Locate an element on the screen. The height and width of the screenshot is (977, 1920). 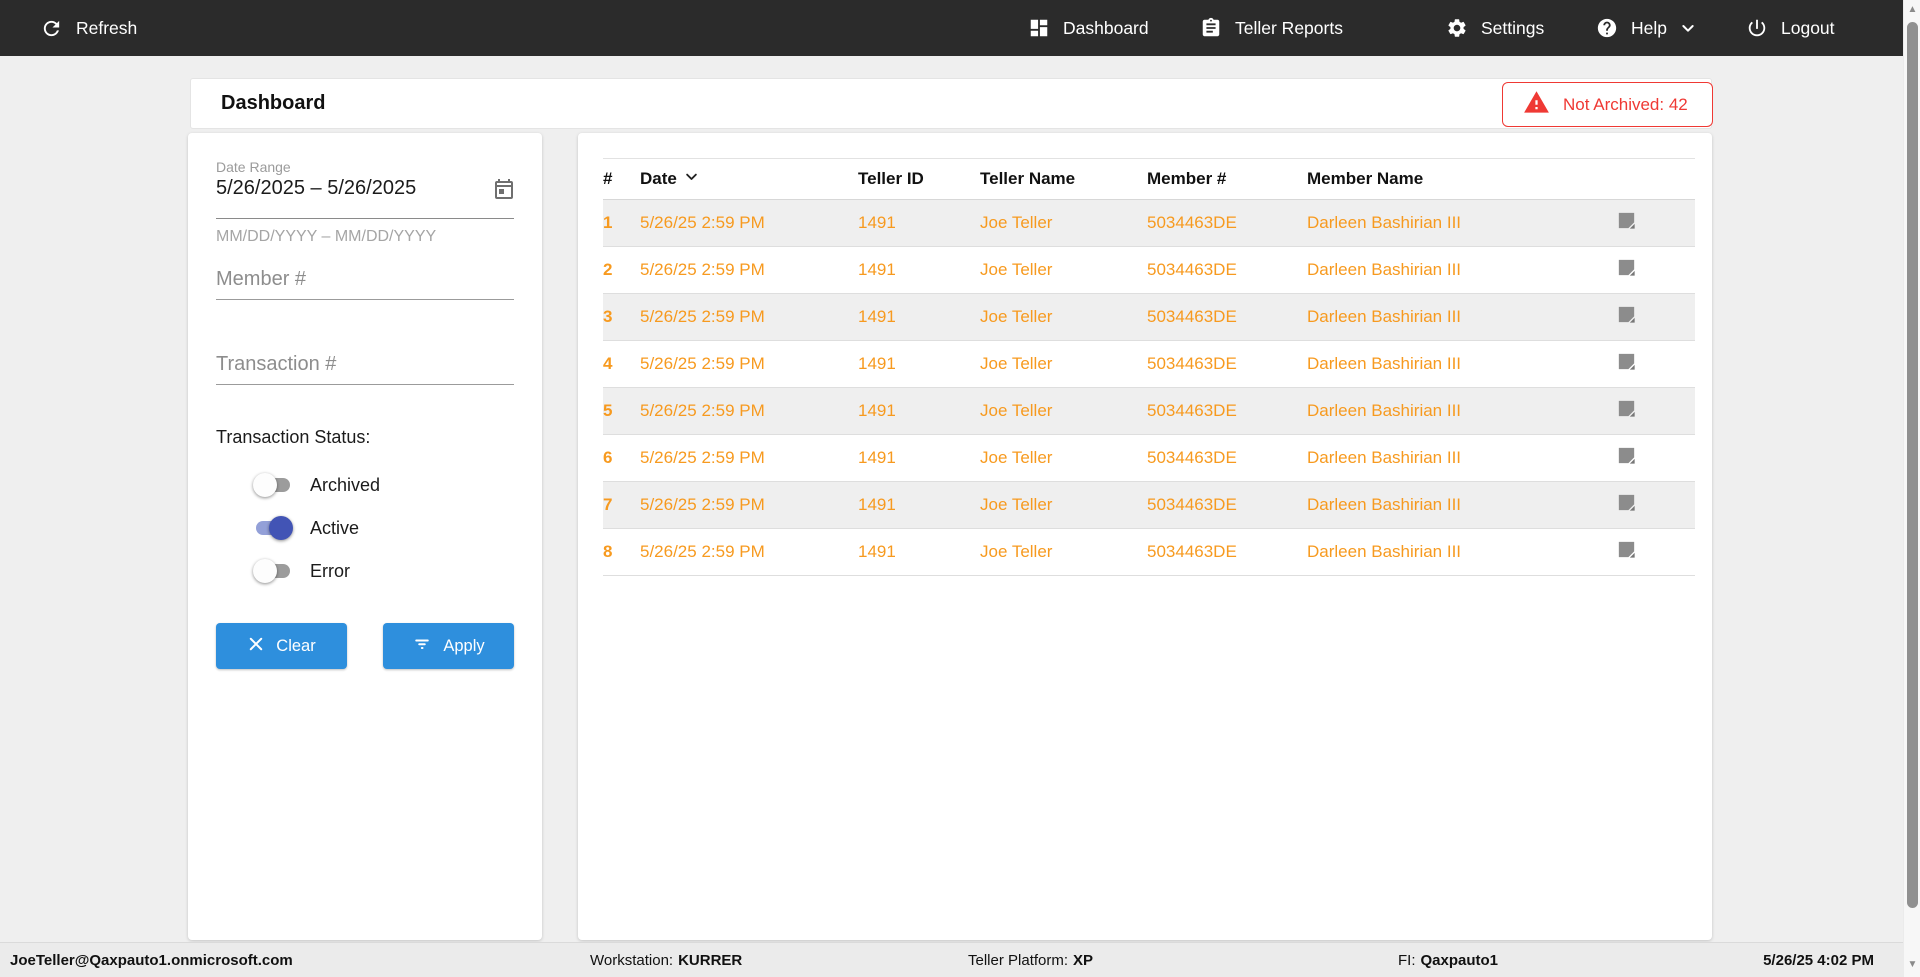
nav-teller-reports-label: Teller Reports is located at coordinates (1289, 27).